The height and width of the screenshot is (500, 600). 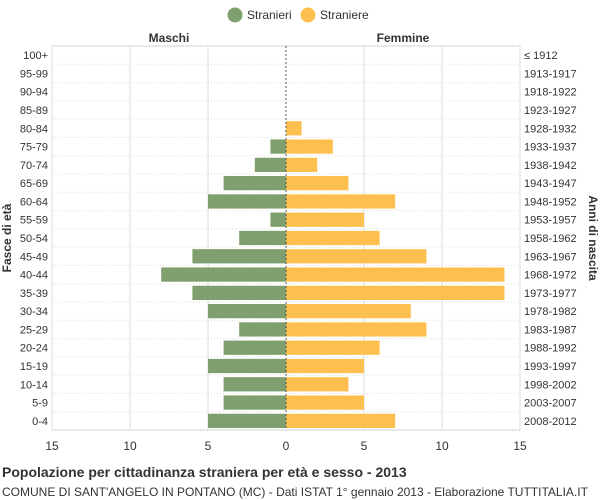 I want to click on birth-year-label: 1948-1952, so click(x=550, y=202).